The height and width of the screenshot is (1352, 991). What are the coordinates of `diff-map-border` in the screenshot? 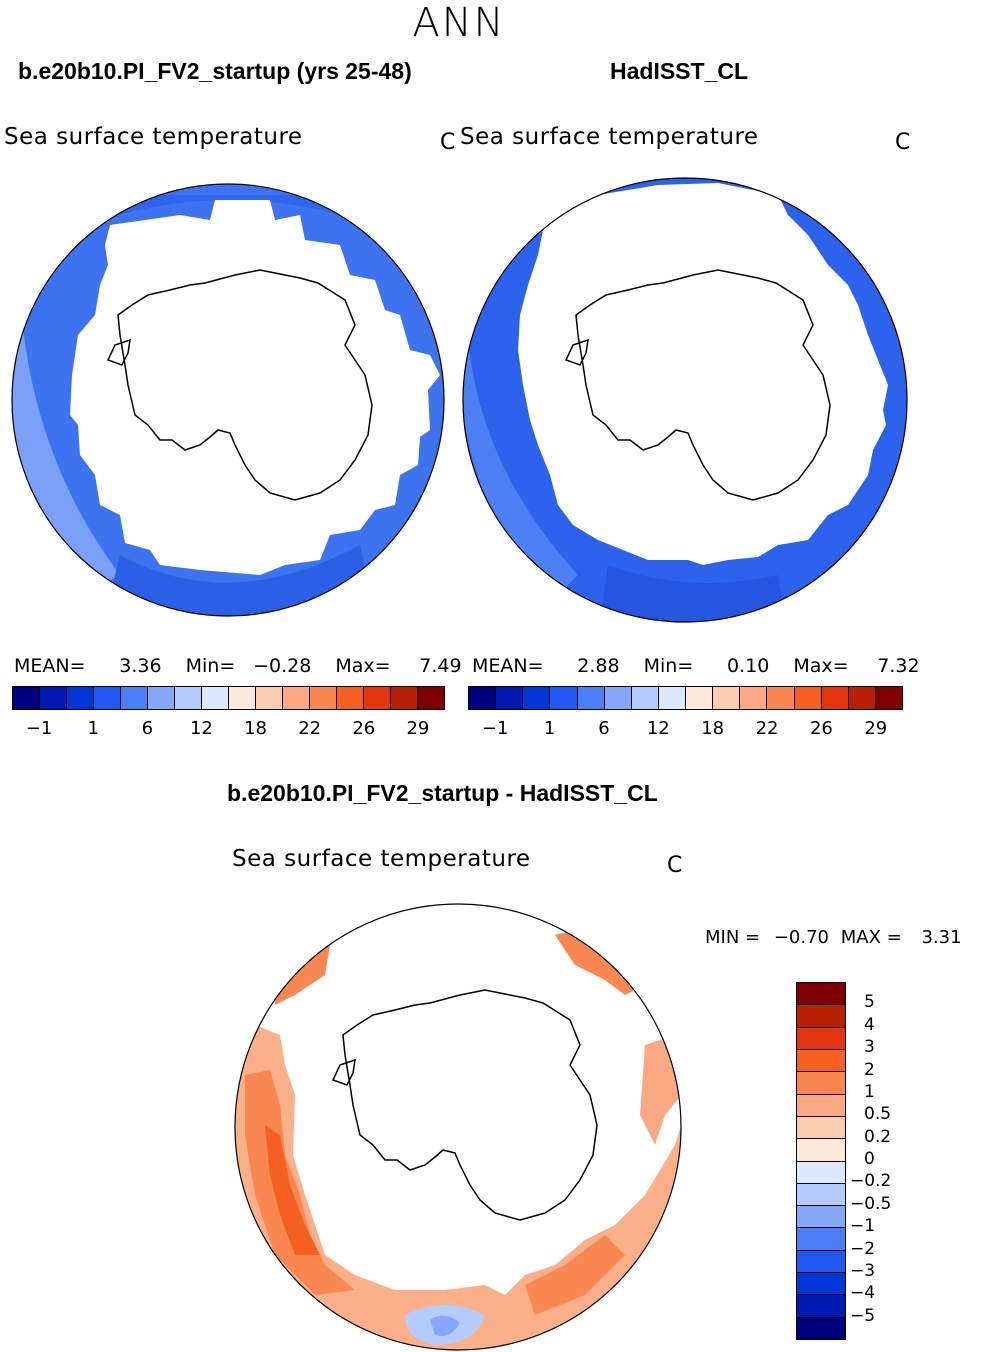 It's located at (458, 1127).